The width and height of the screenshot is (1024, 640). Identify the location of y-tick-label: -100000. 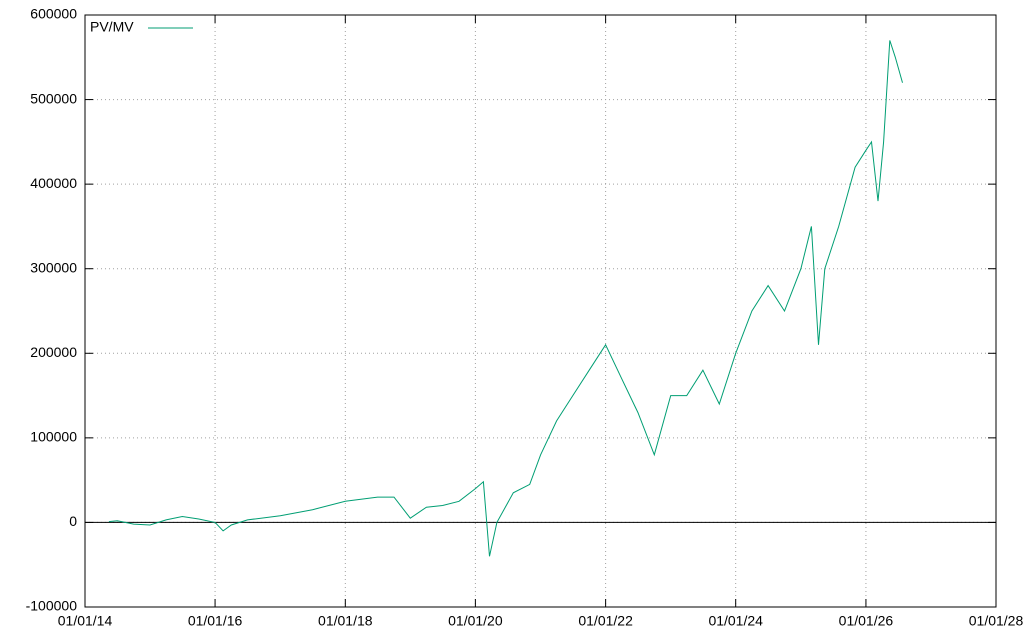
(52, 606).